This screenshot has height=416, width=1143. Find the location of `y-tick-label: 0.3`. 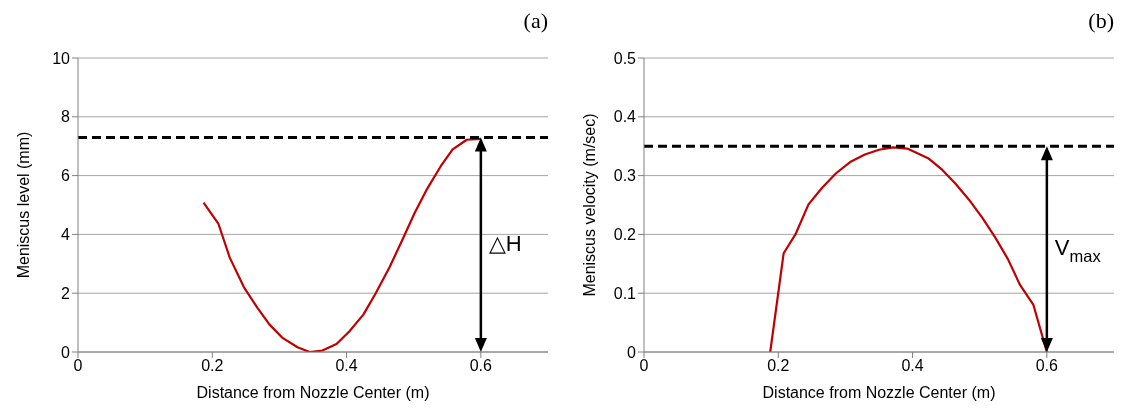

y-tick-label: 0.3 is located at coordinates (625, 176).